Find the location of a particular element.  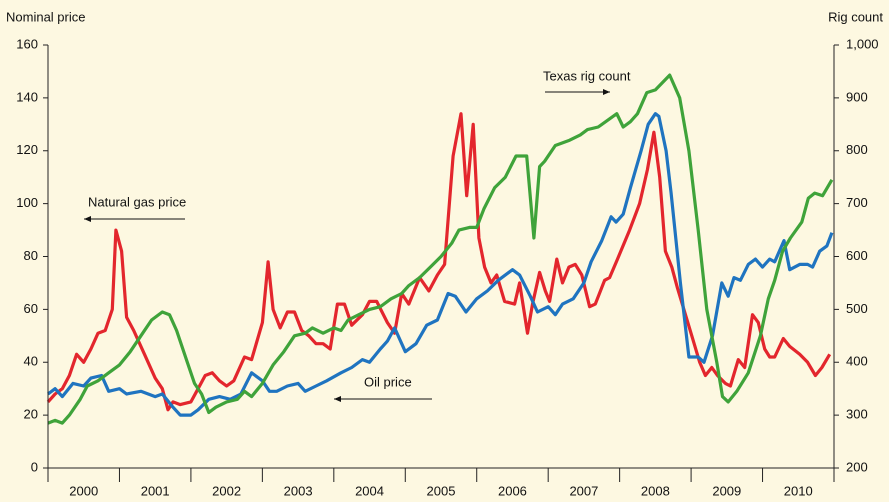

y2-tick-label: 600 is located at coordinates (857, 255).